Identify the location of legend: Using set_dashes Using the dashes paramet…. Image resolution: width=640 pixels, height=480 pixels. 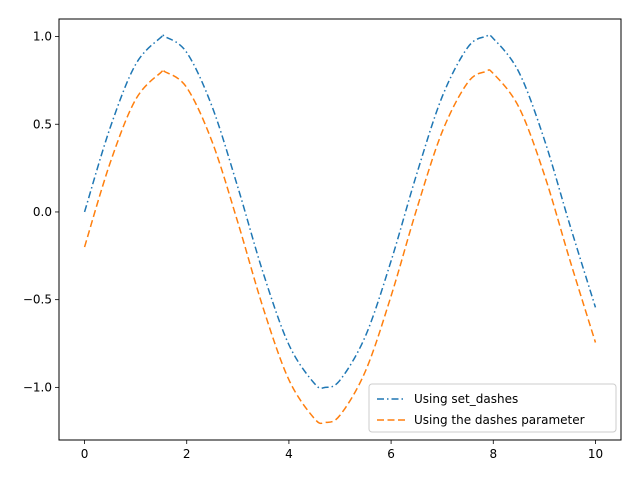
(492, 408).